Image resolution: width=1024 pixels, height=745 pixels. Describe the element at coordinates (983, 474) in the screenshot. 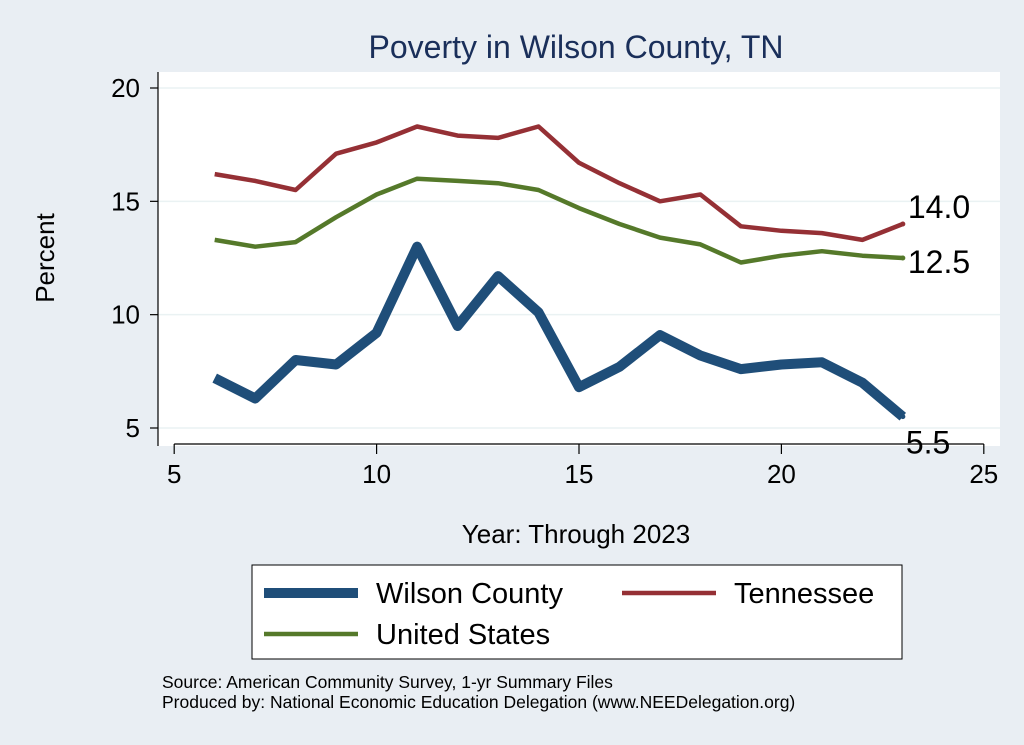

I see `x-tick-label: 25` at that location.